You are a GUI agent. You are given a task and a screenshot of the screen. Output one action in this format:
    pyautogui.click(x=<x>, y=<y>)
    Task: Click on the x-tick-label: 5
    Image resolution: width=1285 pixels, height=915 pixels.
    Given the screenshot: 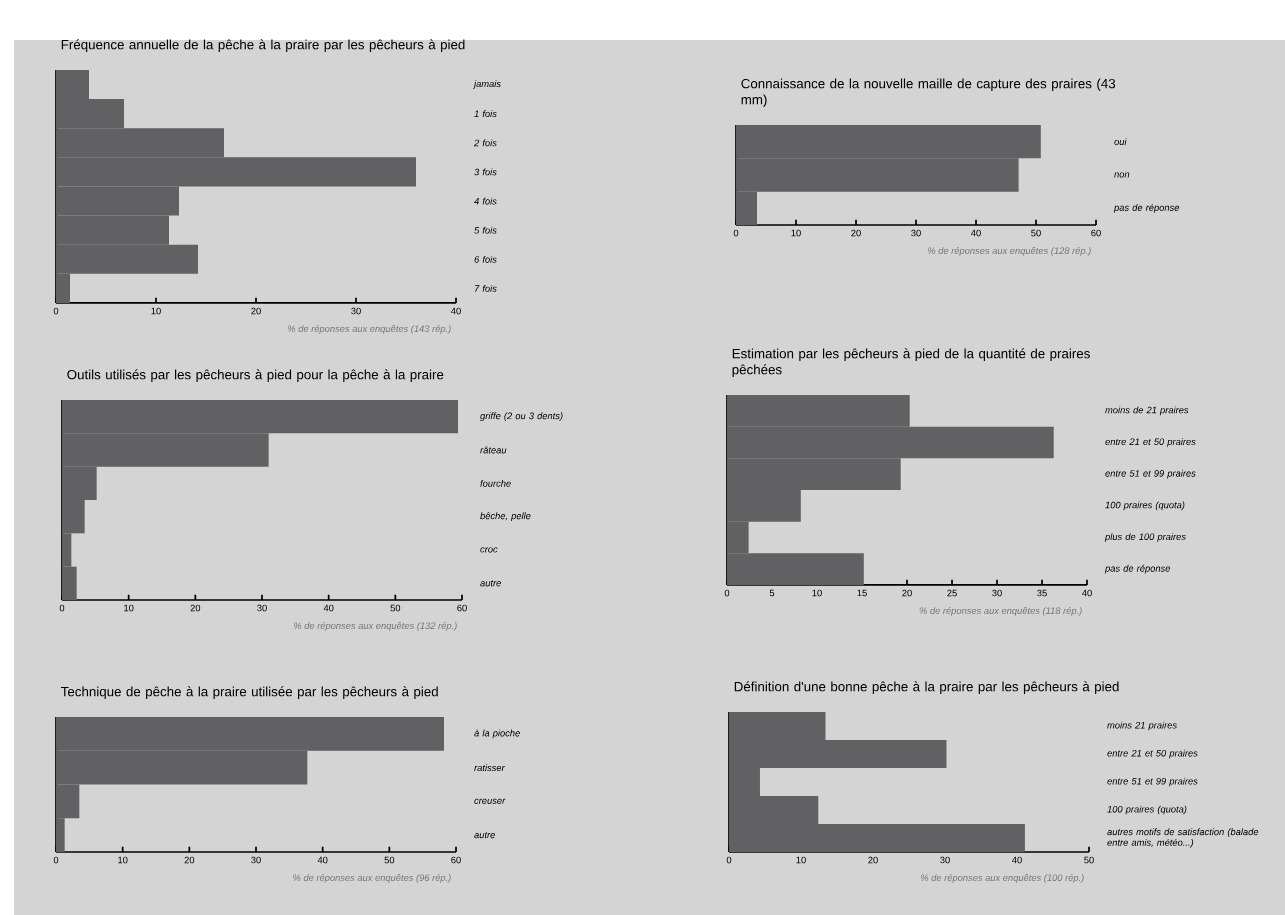 What is the action you would take?
    pyautogui.click(x=772, y=593)
    